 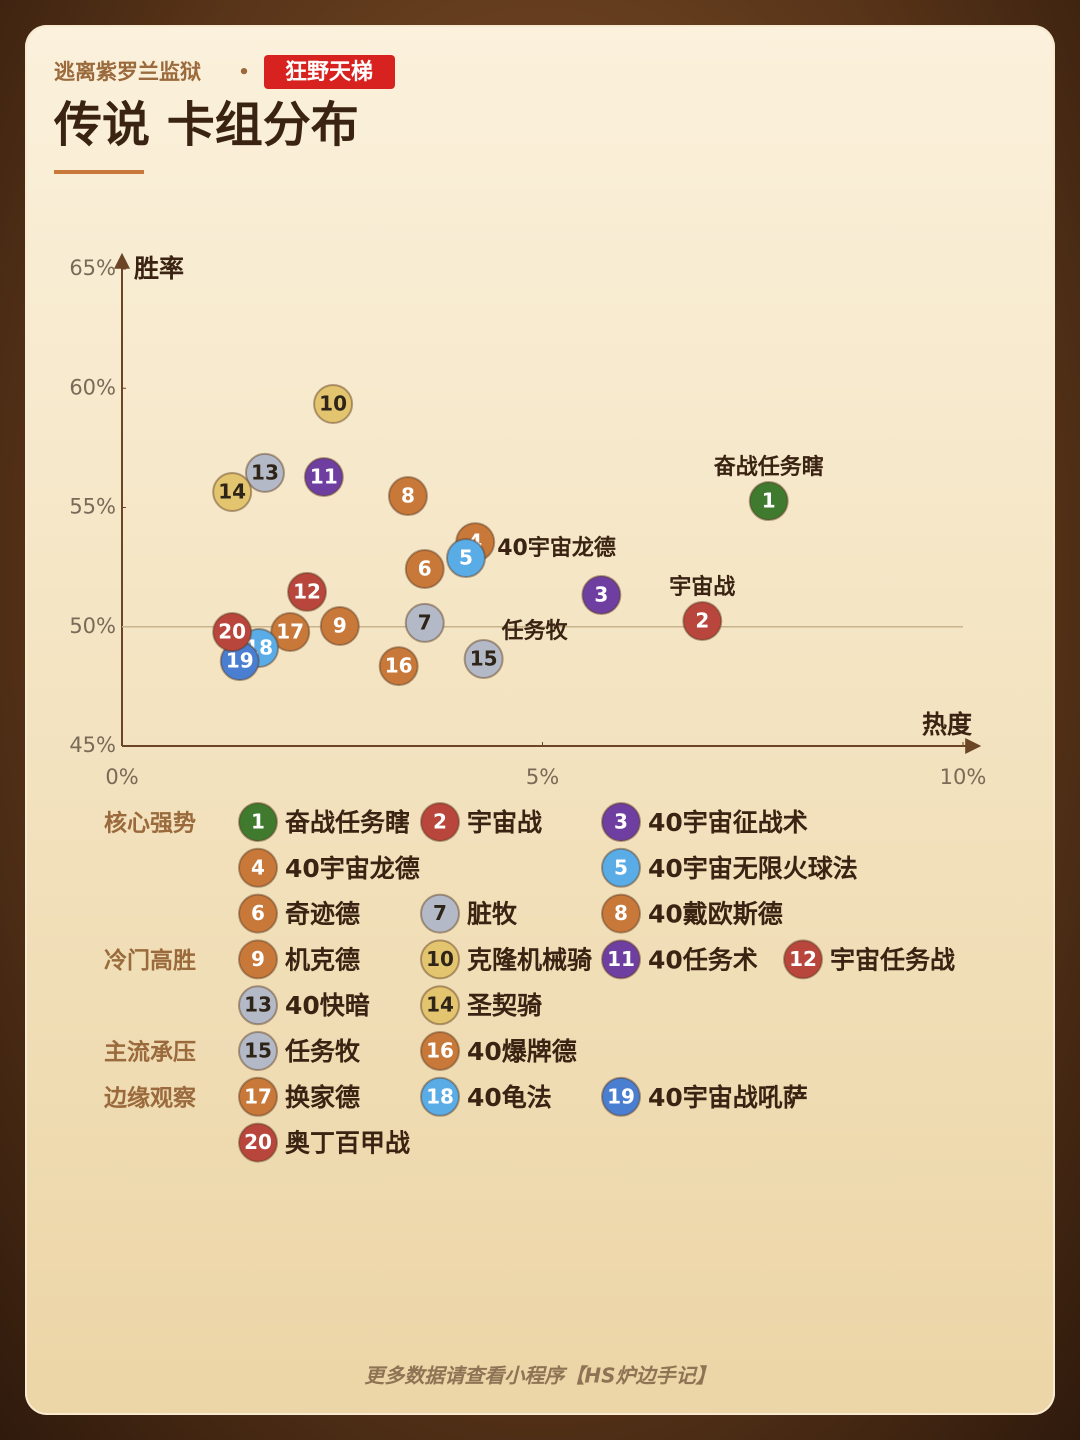 I want to click on legend-label: 40宇宙龙德, so click(x=352, y=868).